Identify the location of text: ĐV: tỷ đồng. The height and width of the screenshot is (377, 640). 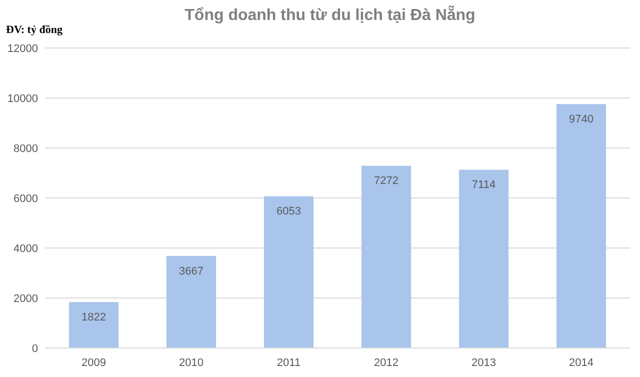
(34, 30).